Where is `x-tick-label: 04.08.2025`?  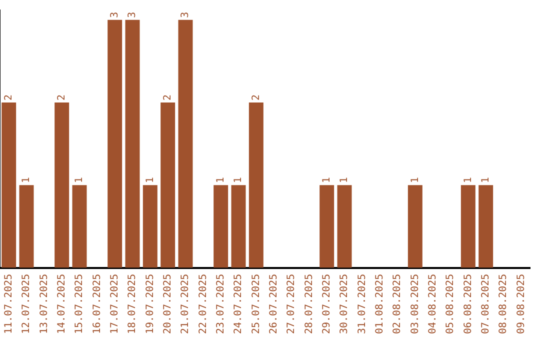 x-tick-label: 04.08.2025 is located at coordinates (432, 304).